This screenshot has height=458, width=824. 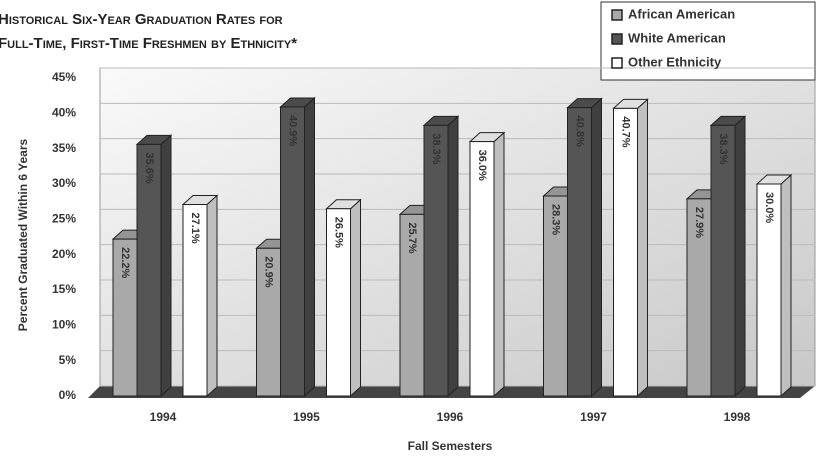 I want to click on value-label: 27.9%, so click(x=699, y=222).